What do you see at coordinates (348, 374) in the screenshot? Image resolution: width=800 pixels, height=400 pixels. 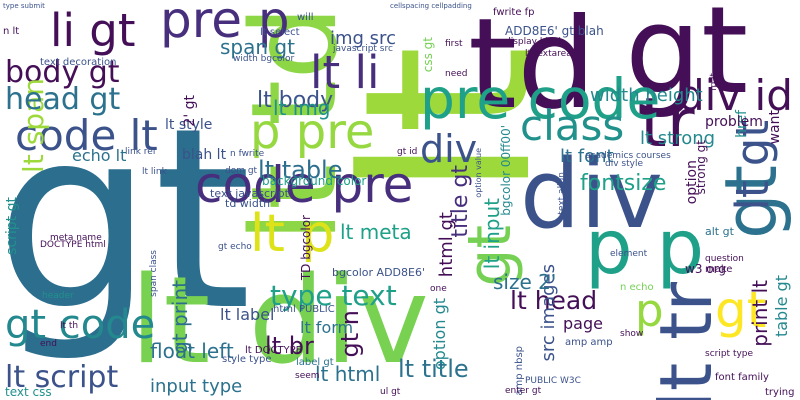 I see `cloud-word: lt html` at bounding box center [348, 374].